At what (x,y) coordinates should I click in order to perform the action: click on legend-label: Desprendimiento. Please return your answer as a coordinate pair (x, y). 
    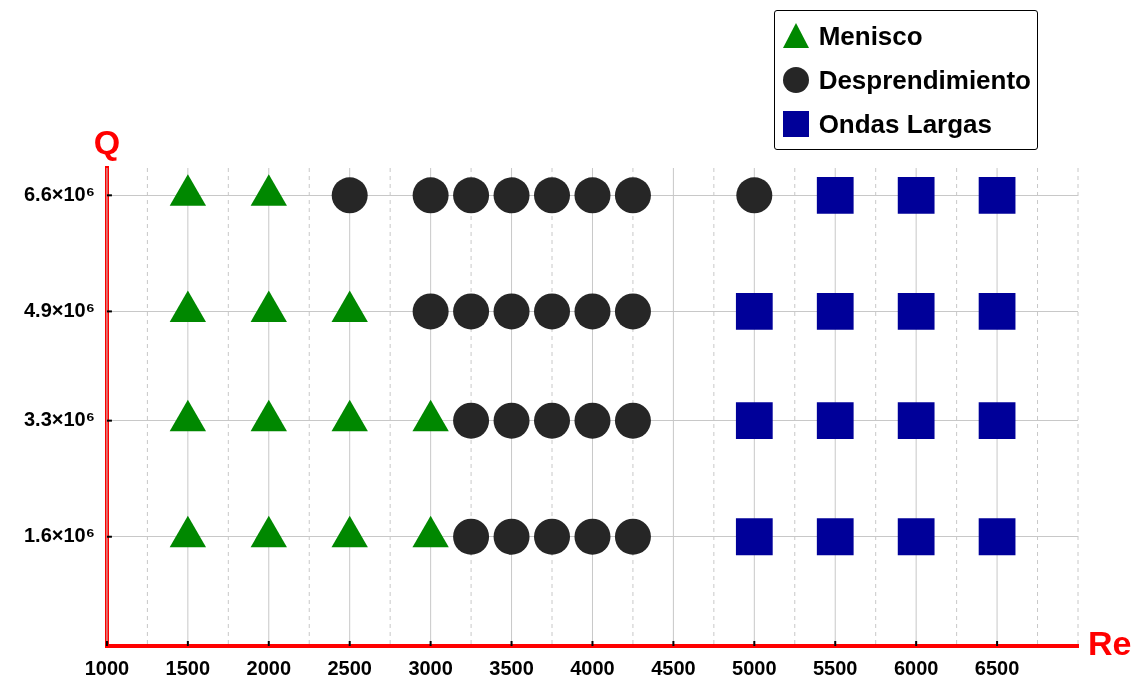
    Looking at the image, I should click on (924, 80).